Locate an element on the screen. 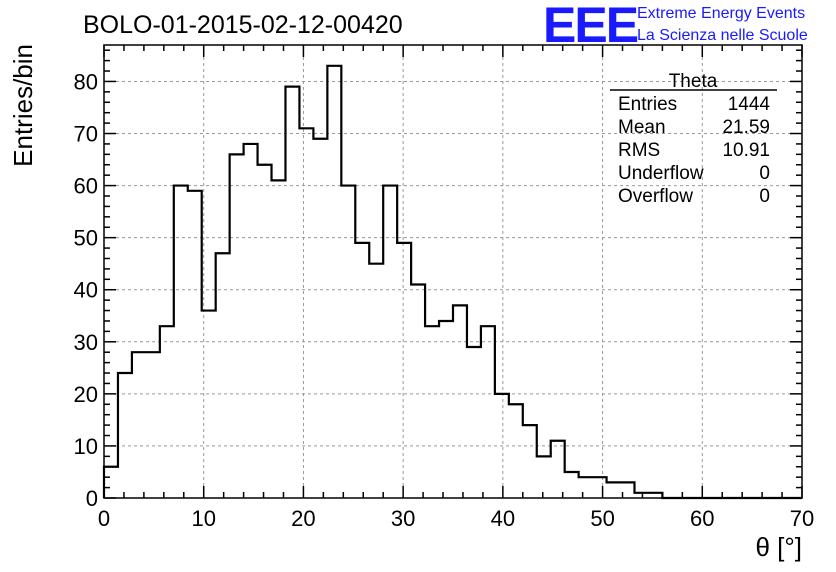 The image size is (836, 572). y-tick-label: 70 is located at coordinates (86, 134).